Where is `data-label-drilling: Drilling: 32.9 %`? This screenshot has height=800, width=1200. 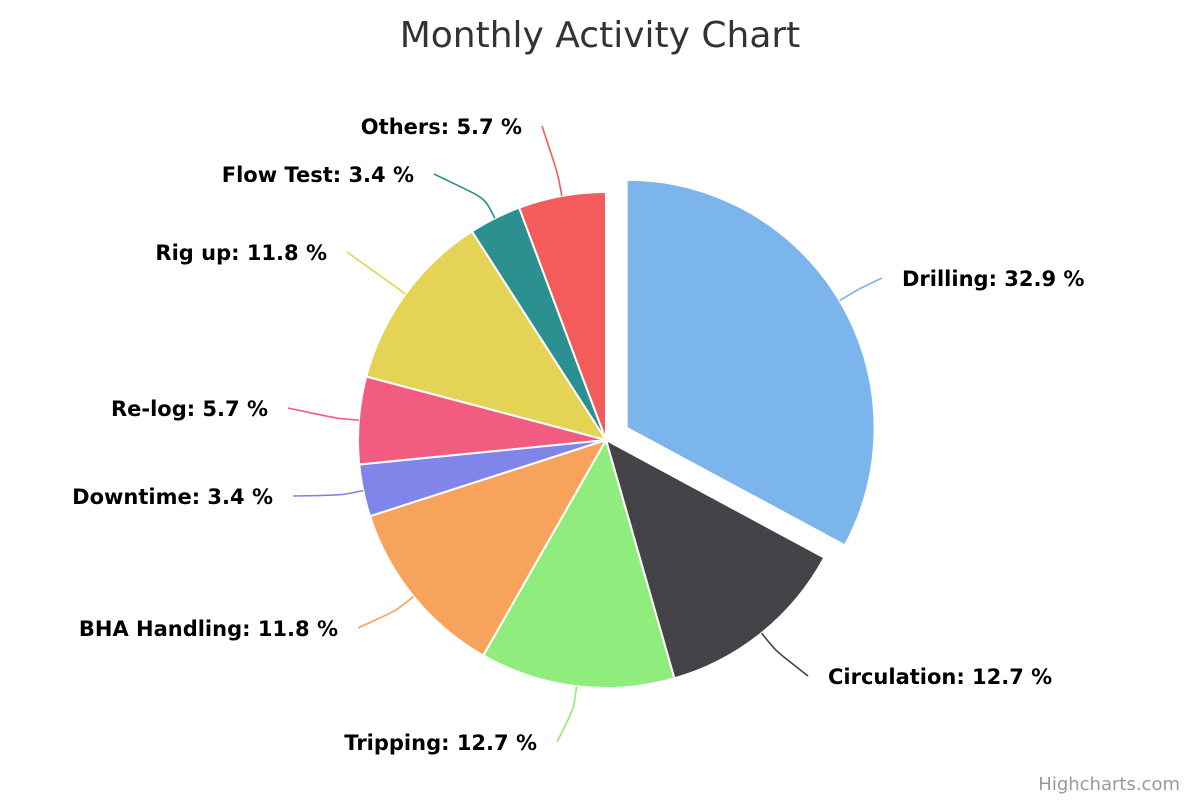 data-label-drilling: Drilling: 32.9 % is located at coordinates (993, 279).